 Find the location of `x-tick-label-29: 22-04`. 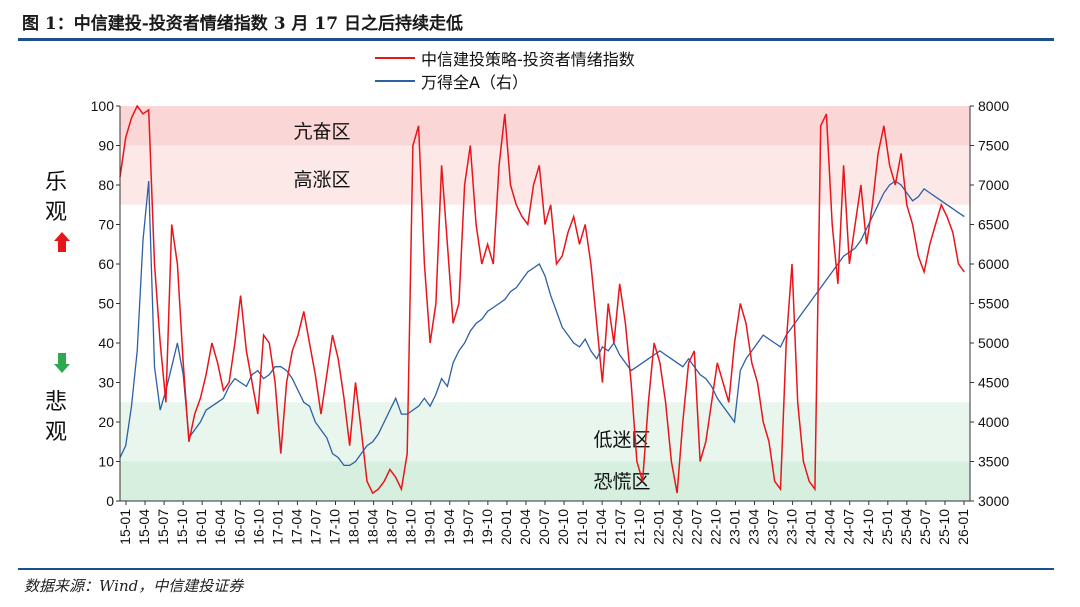

x-tick-label-29: 22-04 is located at coordinates (677, 527).